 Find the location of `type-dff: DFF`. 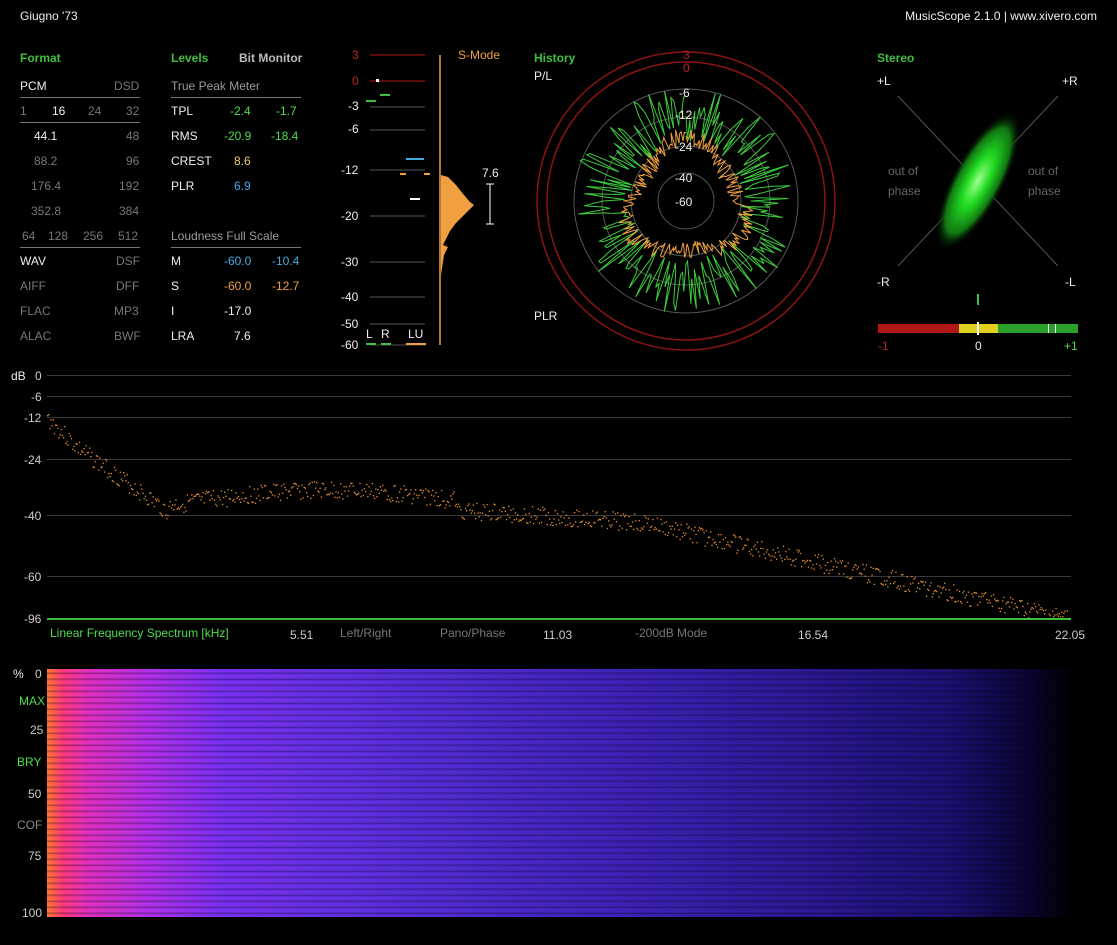

type-dff: DFF is located at coordinates (128, 286).